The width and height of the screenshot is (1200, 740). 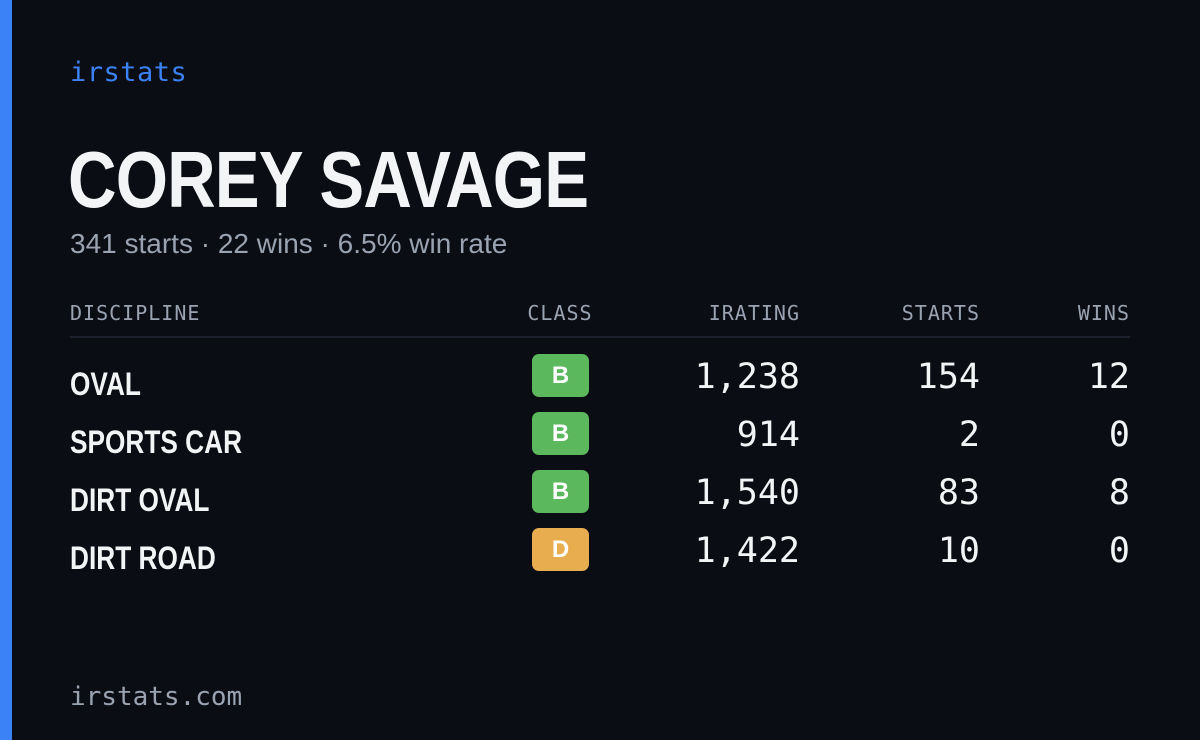 I want to click on table-row: SPORTS CAR B 914 2 0, so click(x=600, y=441).